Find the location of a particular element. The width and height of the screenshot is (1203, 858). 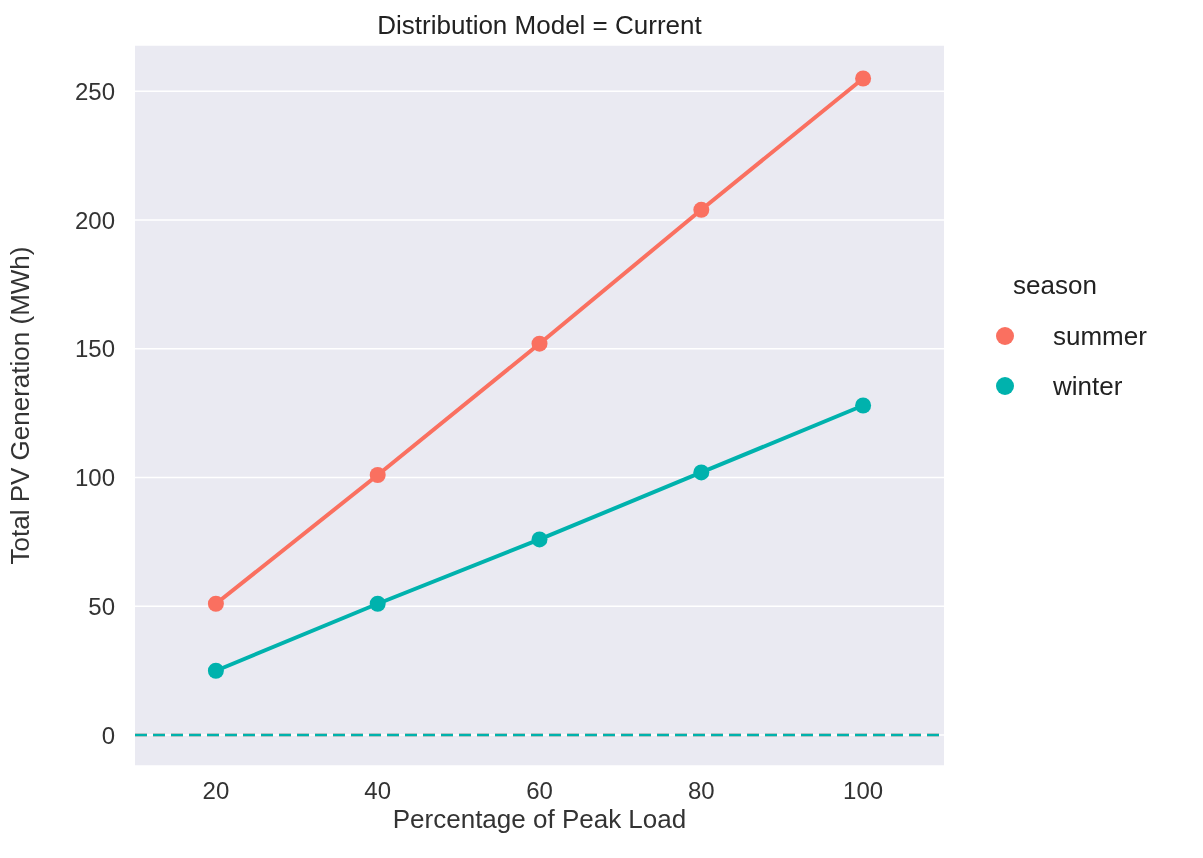

x-tick-label: 20 is located at coordinates (216, 791).